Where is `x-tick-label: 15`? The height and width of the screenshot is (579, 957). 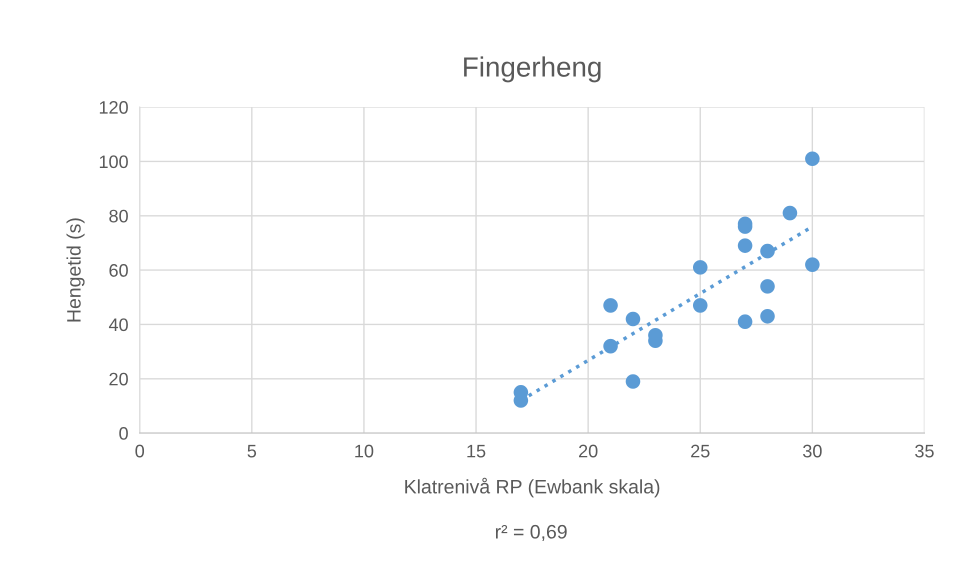
x-tick-label: 15 is located at coordinates (476, 451).